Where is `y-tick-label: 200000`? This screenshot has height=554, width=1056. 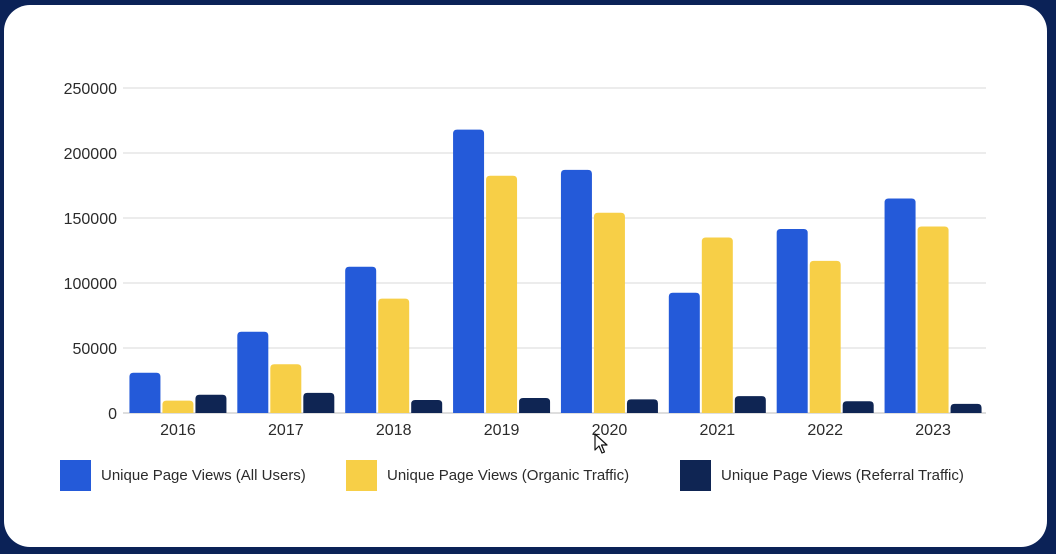
y-tick-label: 200000 is located at coordinates (90, 154).